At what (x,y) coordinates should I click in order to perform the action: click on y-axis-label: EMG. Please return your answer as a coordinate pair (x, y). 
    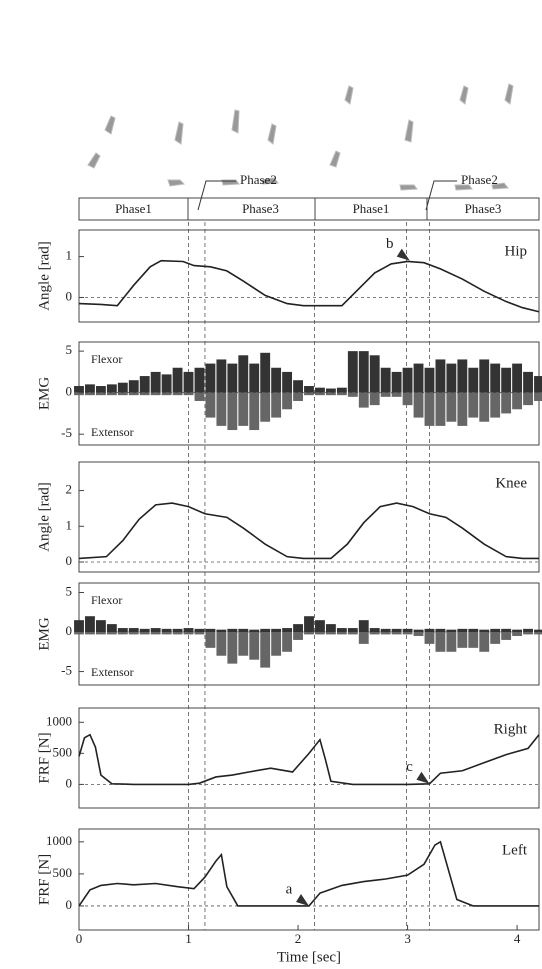
    Looking at the image, I should click on (44, 634).